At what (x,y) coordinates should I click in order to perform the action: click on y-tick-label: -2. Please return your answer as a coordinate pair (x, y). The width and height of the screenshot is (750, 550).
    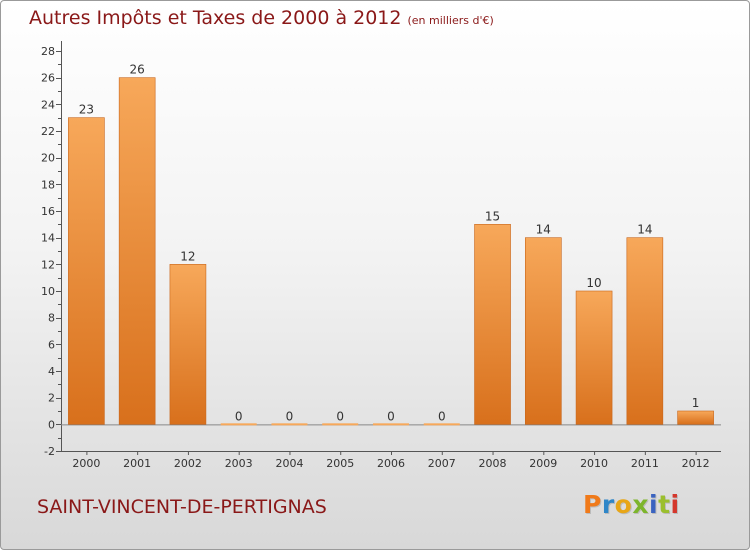
    Looking at the image, I should click on (49, 451).